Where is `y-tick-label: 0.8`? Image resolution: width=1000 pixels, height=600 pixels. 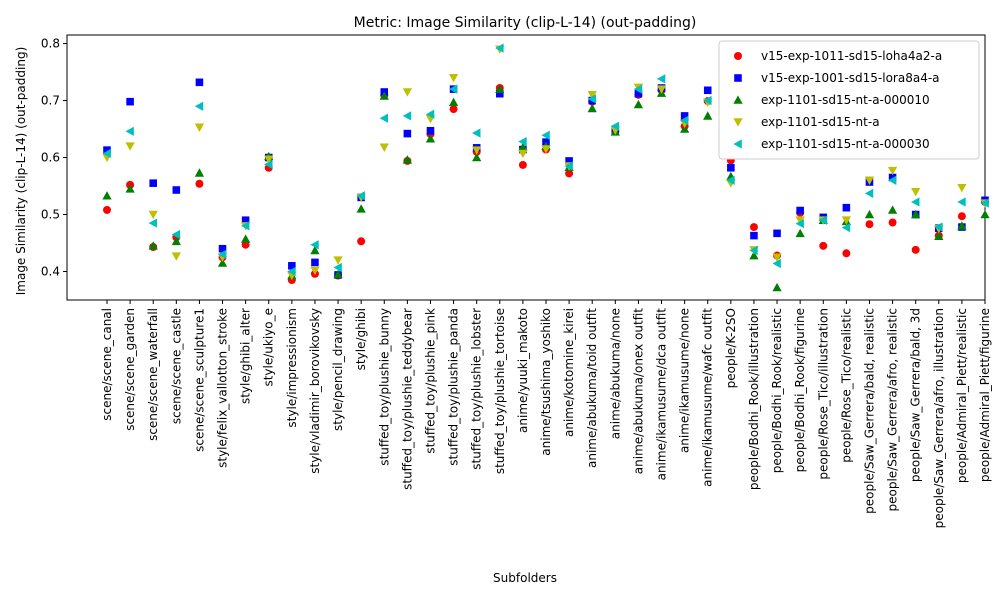
y-tick-label: 0.8 is located at coordinates (50, 44).